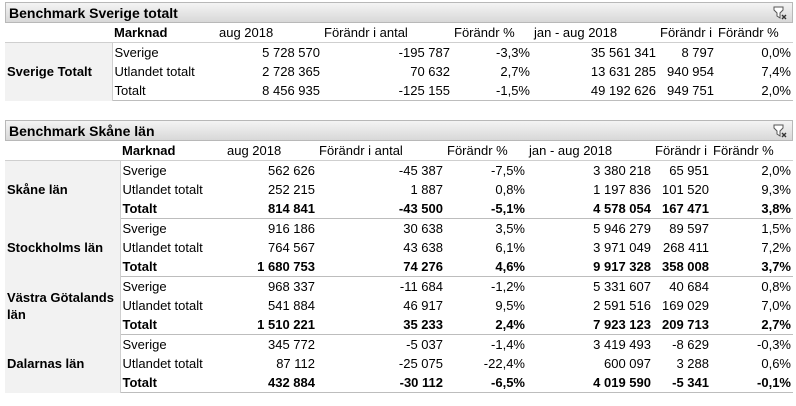 This screenshot has height=406, width=796. What do you see at coordinates (424, 344) in the screenshot?
I see `value-cell: -5 037` at bounding box center [424, 344].